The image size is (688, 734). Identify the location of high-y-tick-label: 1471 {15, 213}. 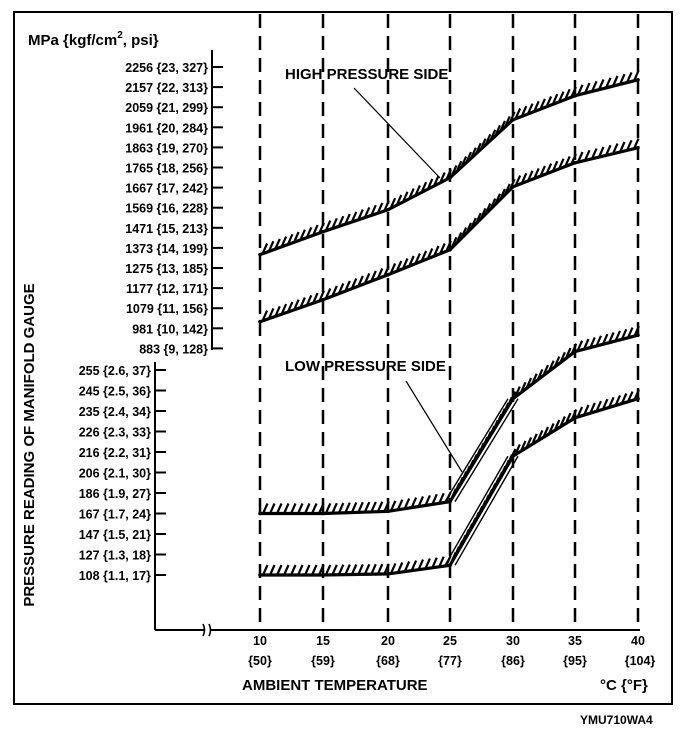
(166, 229).